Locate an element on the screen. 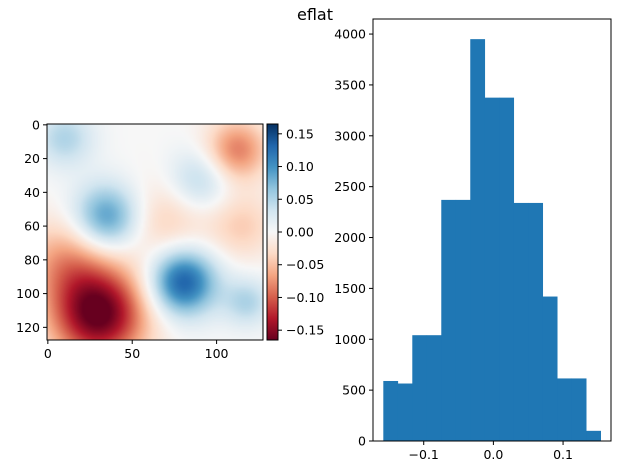  histogram-y-tick-label: 4000 is located at coordinates (350, 34).